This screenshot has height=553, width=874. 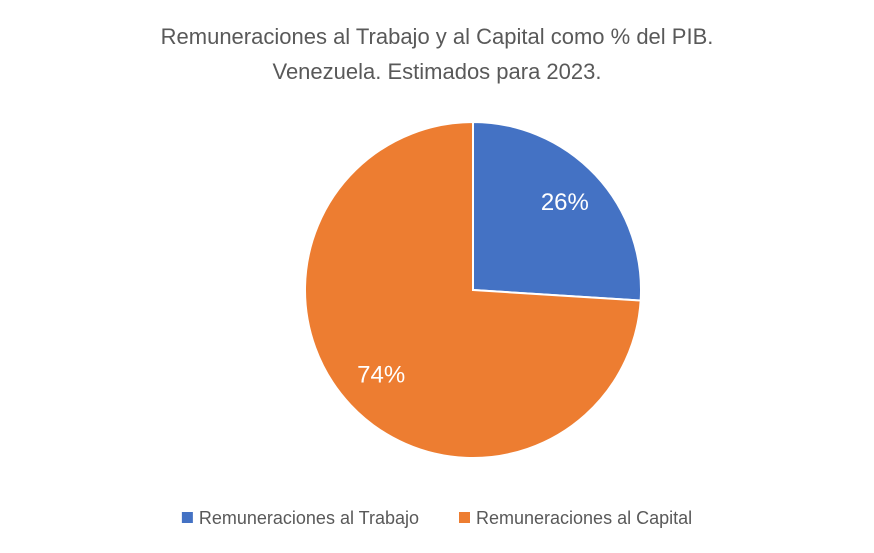 What do you see at coordinates (381, 375) in the screenshot?
I see `data-label: 74%` at bounding box center [381, 375].